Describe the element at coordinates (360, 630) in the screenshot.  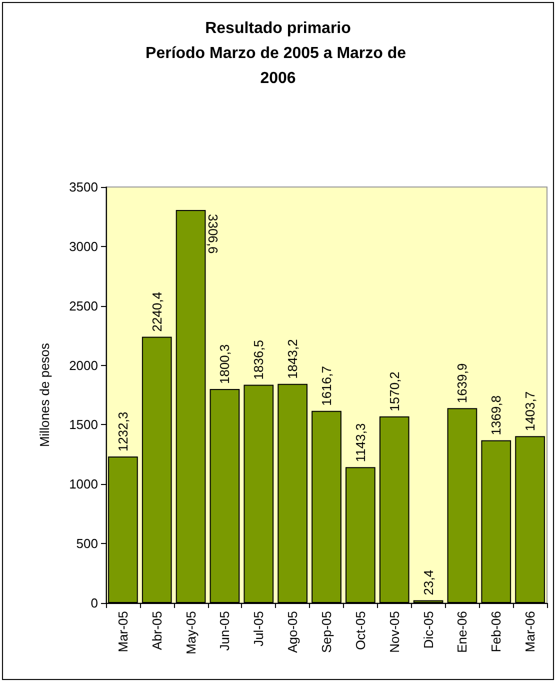
I see `x-tick-label: Oct-05` at that location.